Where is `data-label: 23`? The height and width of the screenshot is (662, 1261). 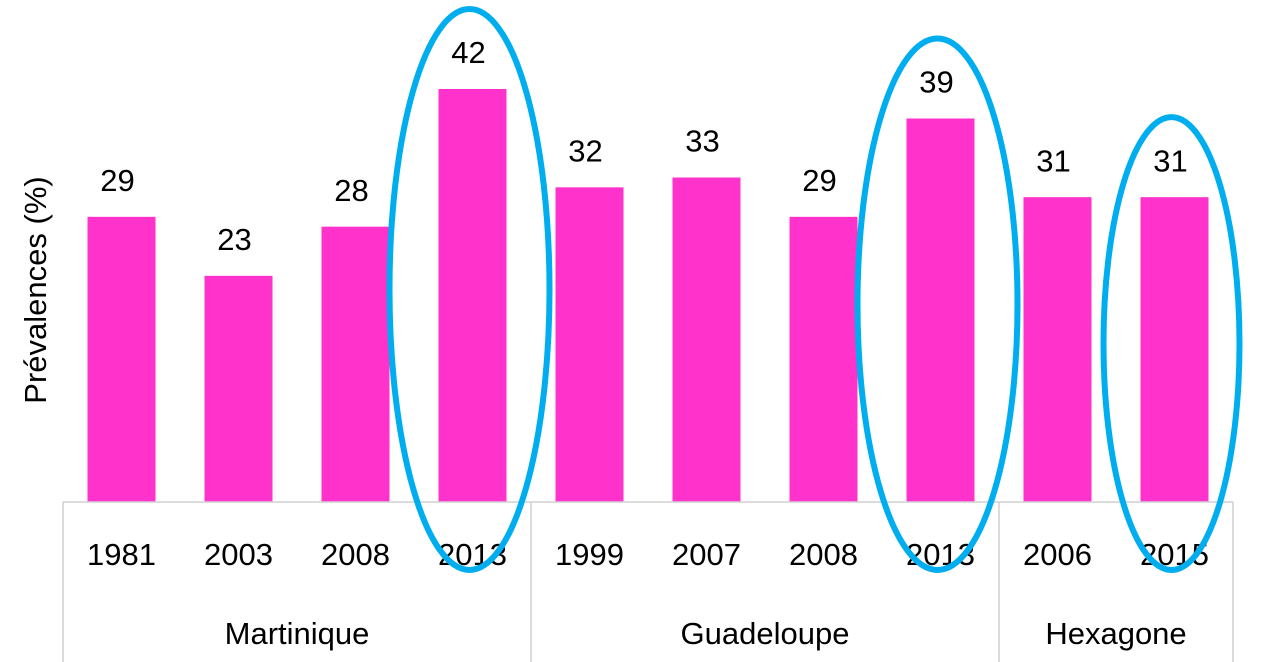 data-label: 23 is located at coordinates (234, 239).